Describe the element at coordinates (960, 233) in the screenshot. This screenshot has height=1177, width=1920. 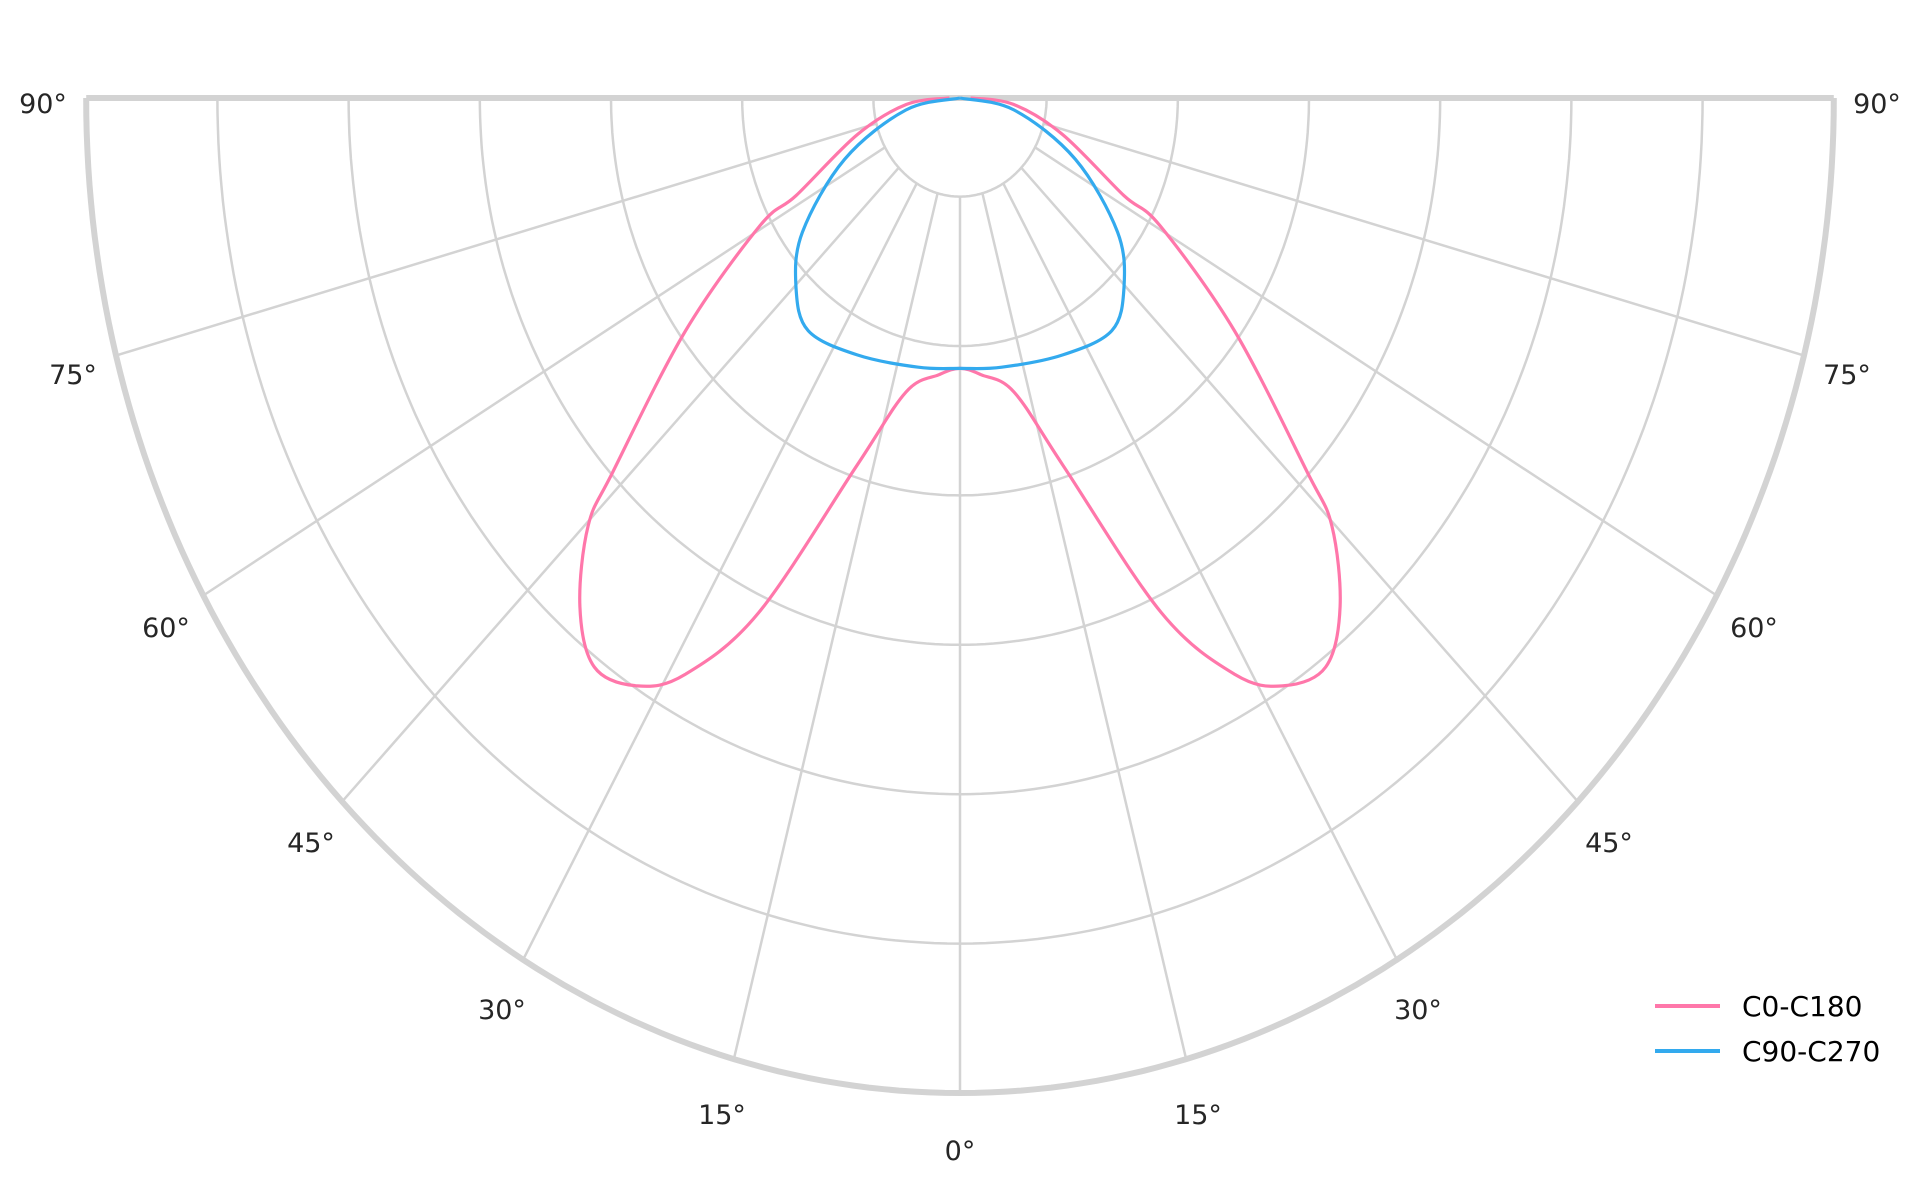
I see `series-line-c90-c270` at that location.